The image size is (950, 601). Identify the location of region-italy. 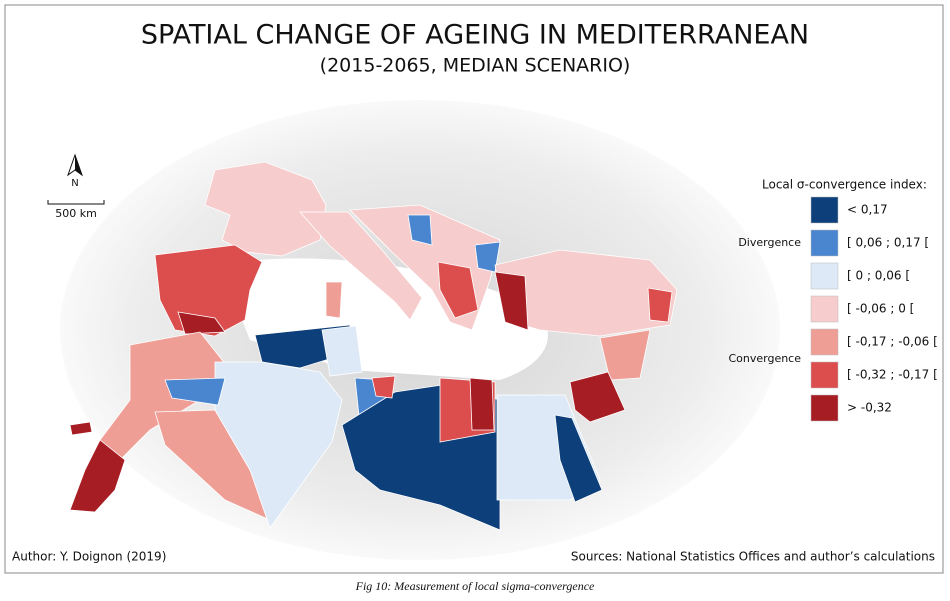
(361, 266).